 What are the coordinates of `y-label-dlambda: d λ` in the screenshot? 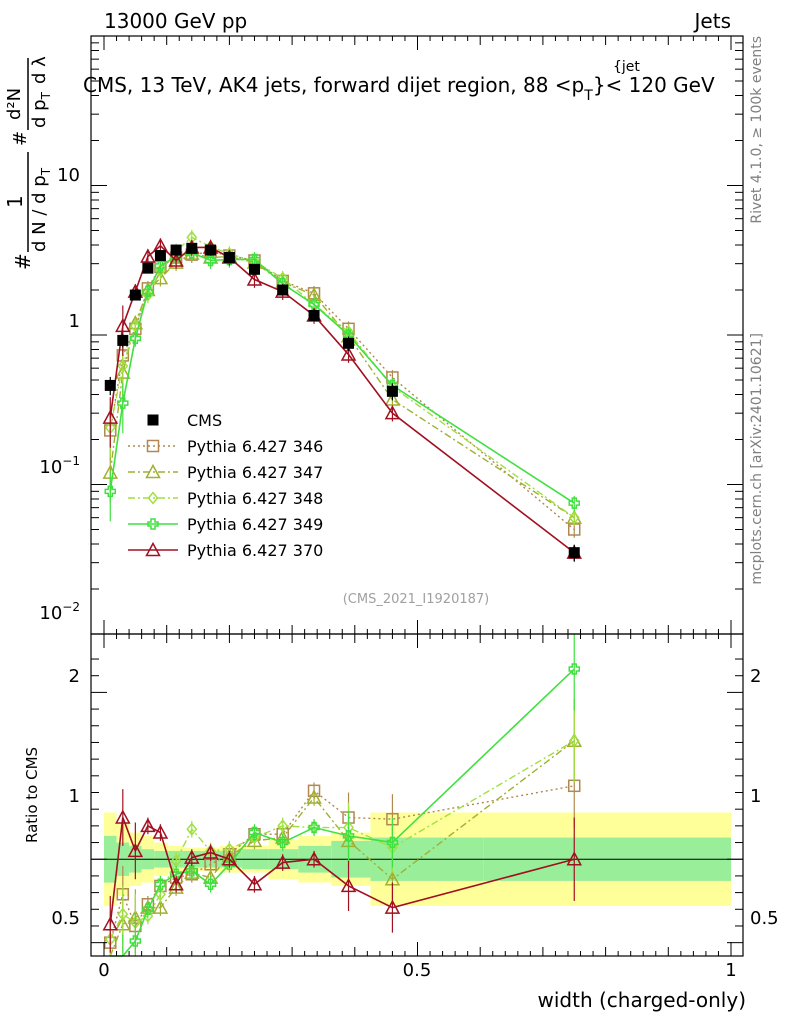 It's located at (39, 70).